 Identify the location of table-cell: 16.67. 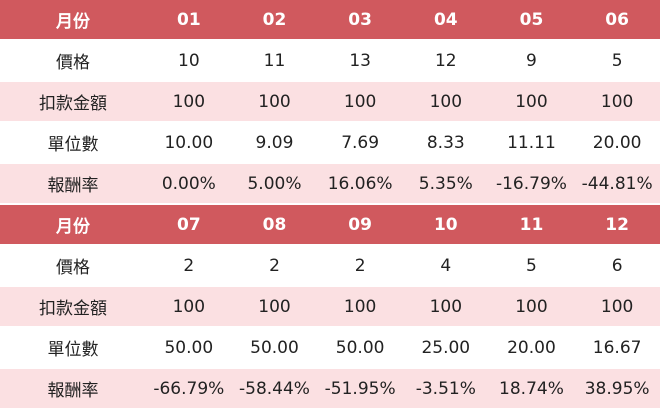
(617, 348).